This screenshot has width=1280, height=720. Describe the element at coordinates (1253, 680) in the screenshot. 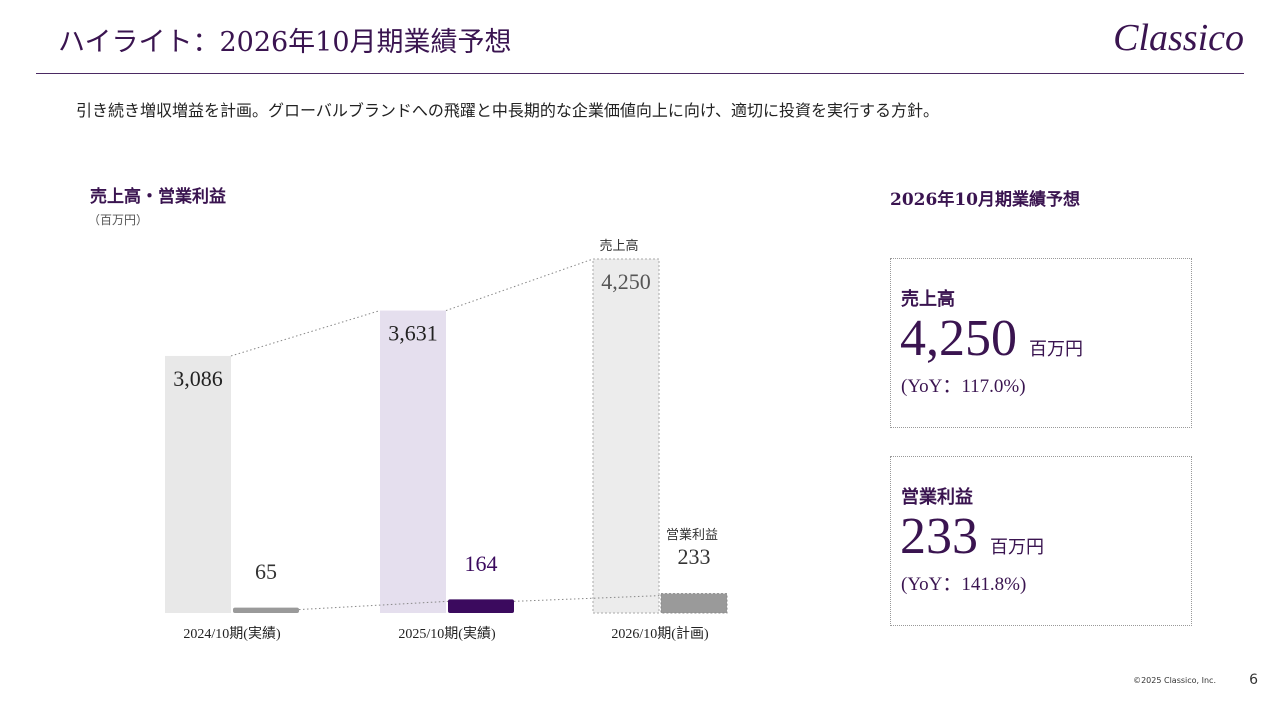

I see `page-number: 6` at that location.